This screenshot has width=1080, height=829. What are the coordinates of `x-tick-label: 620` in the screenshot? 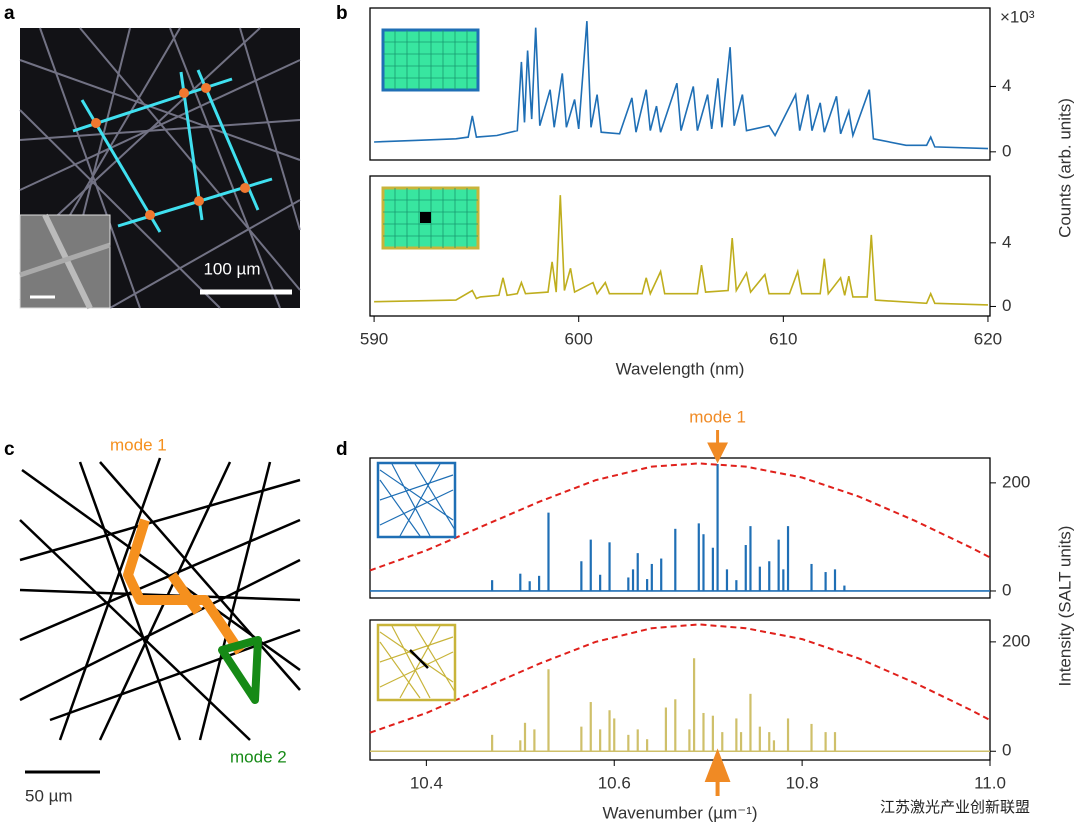 It's located at (988, 338).